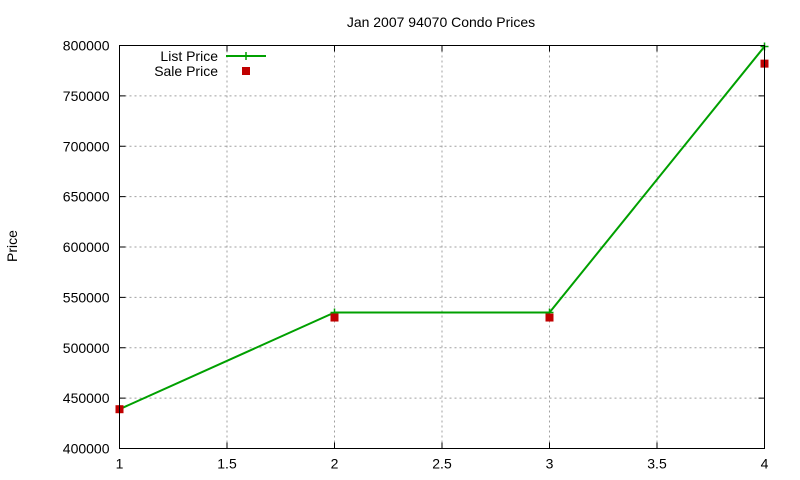 The width and height of the screenshot is (800, 480). I want to click on x-tick-label: 1, so click(120, 464).